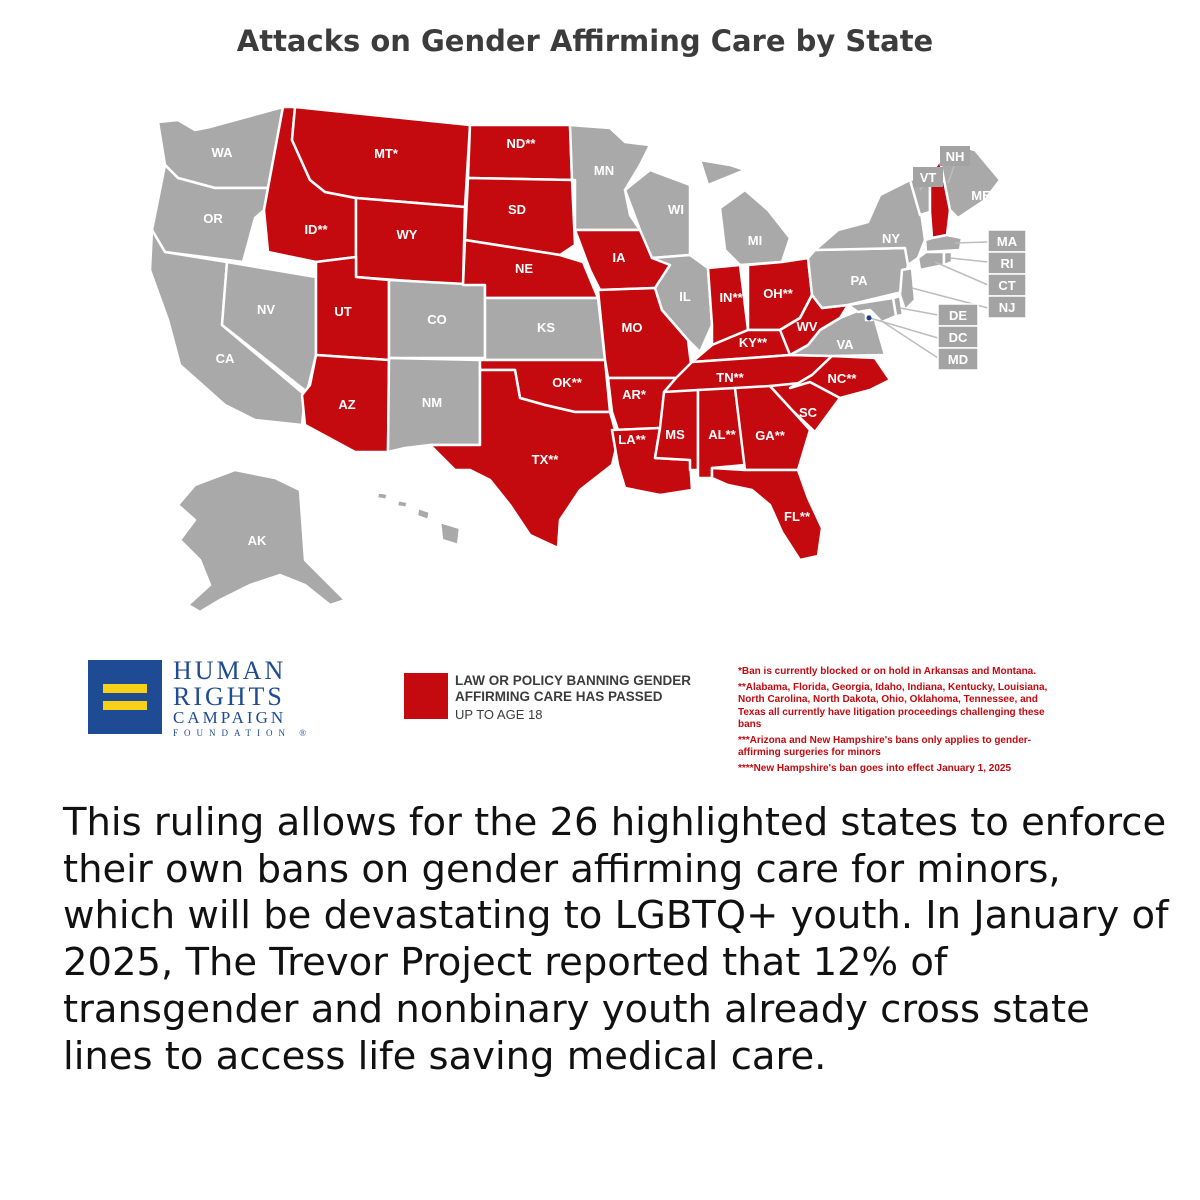  I want to click on state-hi, so click(418, 518).